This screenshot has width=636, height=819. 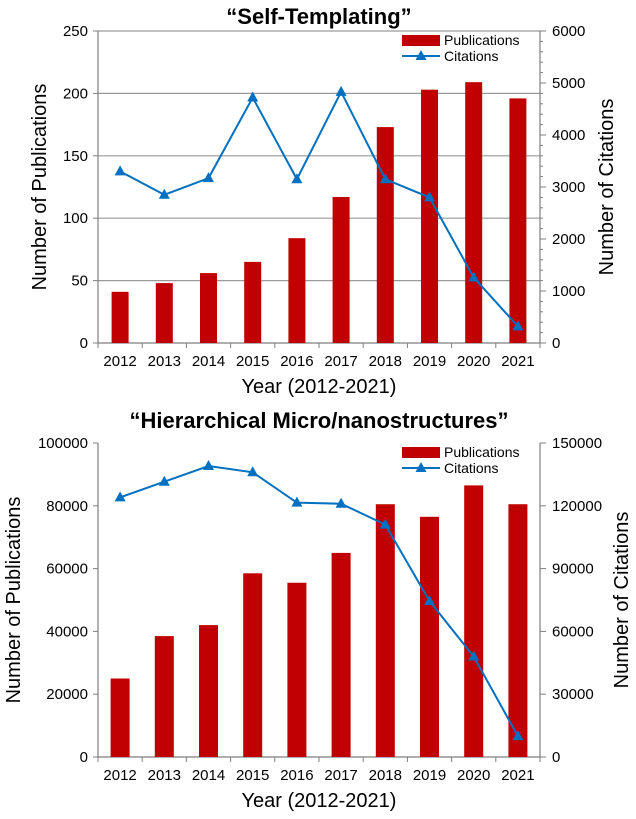 What do you see at coordinates (573, 631) in the screenshot?
I see `y2-tick-label: 60000` at bounding box center [573, 631].